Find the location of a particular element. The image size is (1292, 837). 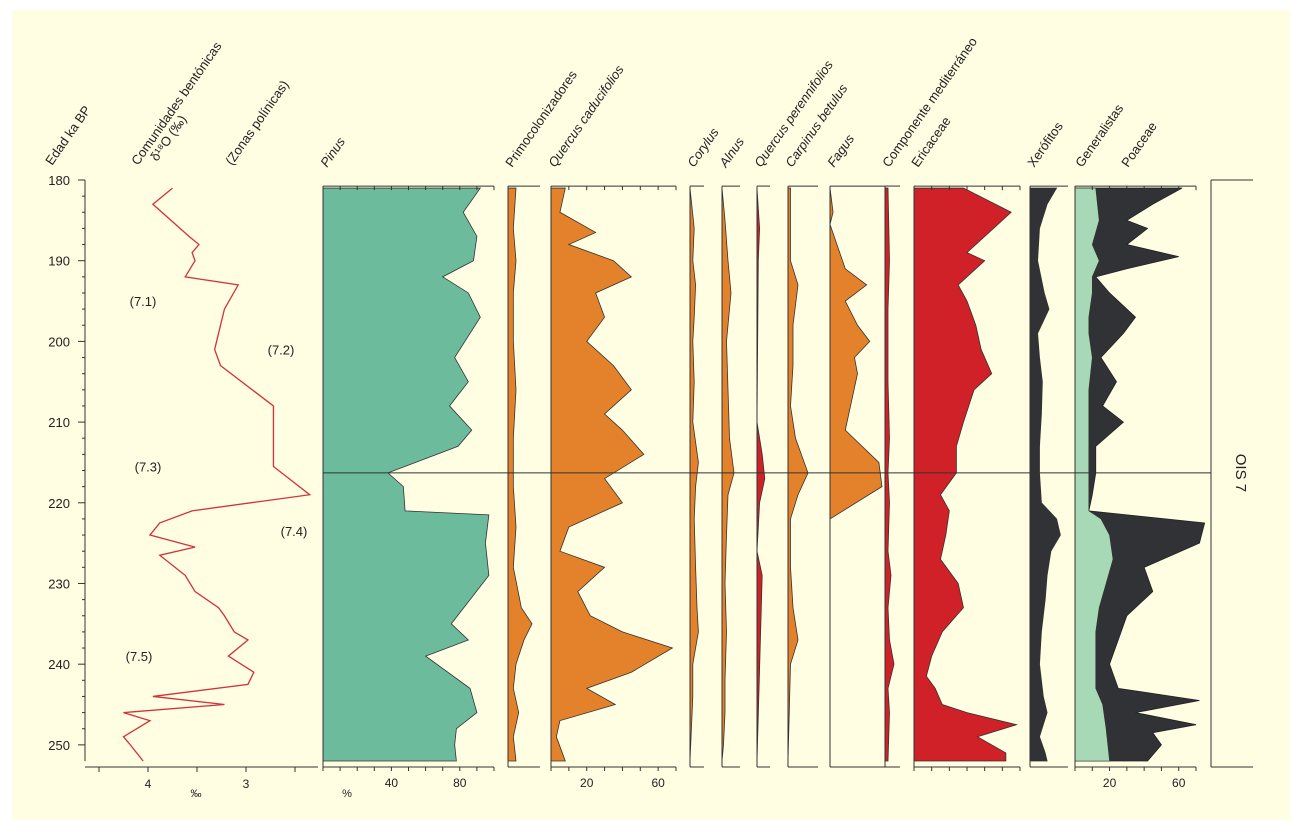

age-tick-label: 190 is located at coordinates (59, 261).